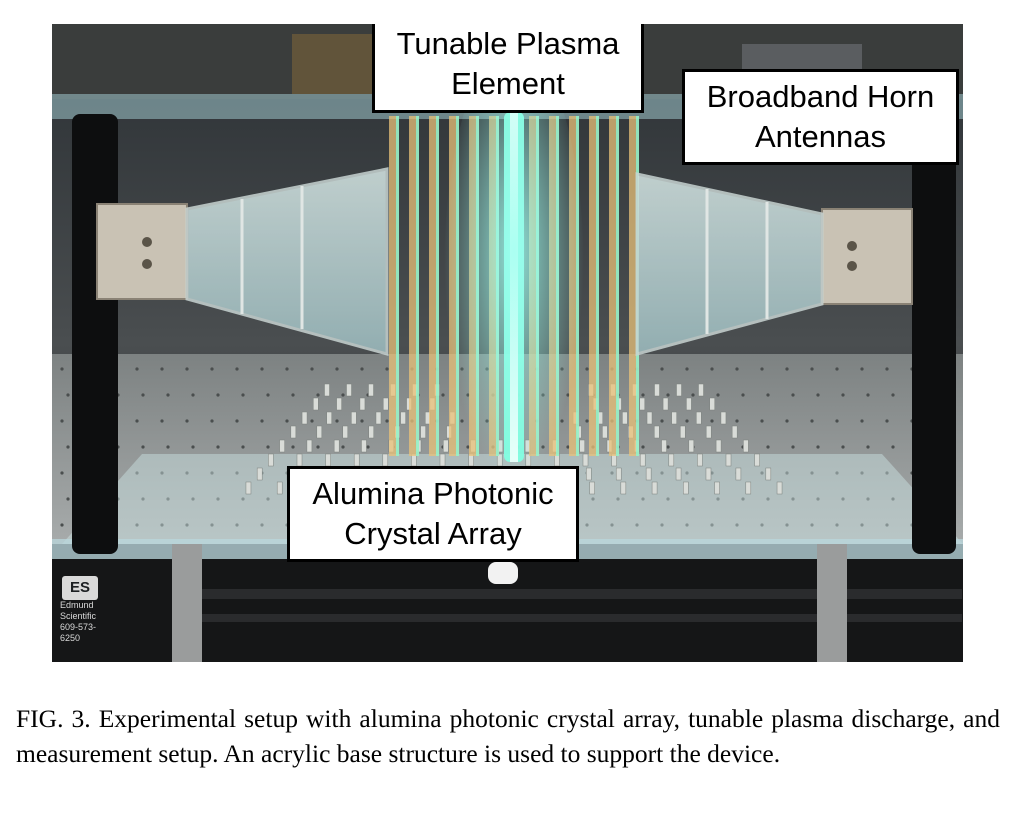 The image size is (1024, 828). I want to click on callout-alumina-photonic-crystal-array: Alumina Photonic Crystal Array, so click(433, 514).